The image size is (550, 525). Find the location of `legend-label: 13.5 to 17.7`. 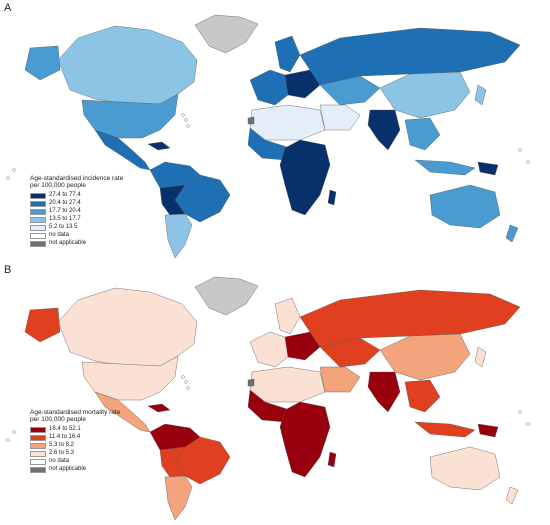

legend-label: 13.5 to 17.7 is located at coordinates (65, 219).